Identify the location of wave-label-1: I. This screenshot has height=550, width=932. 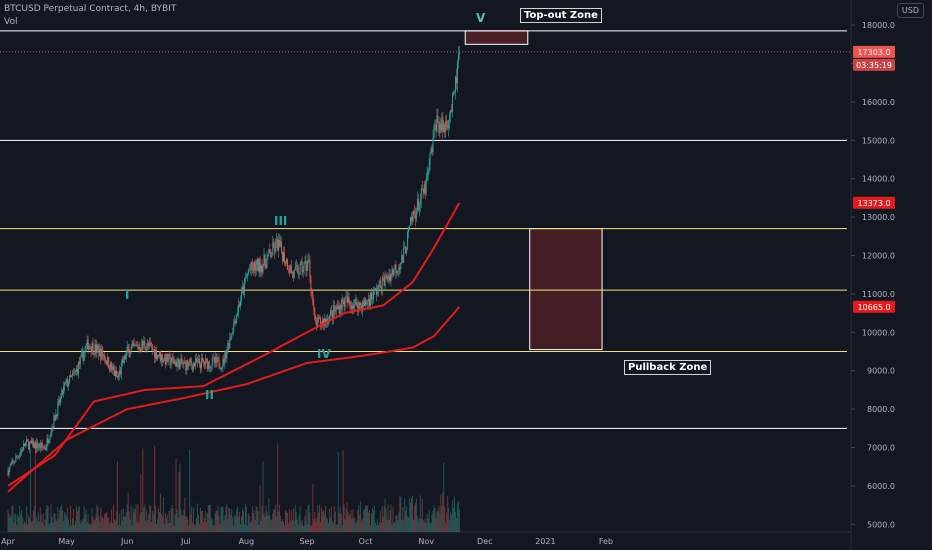
(127, 295).